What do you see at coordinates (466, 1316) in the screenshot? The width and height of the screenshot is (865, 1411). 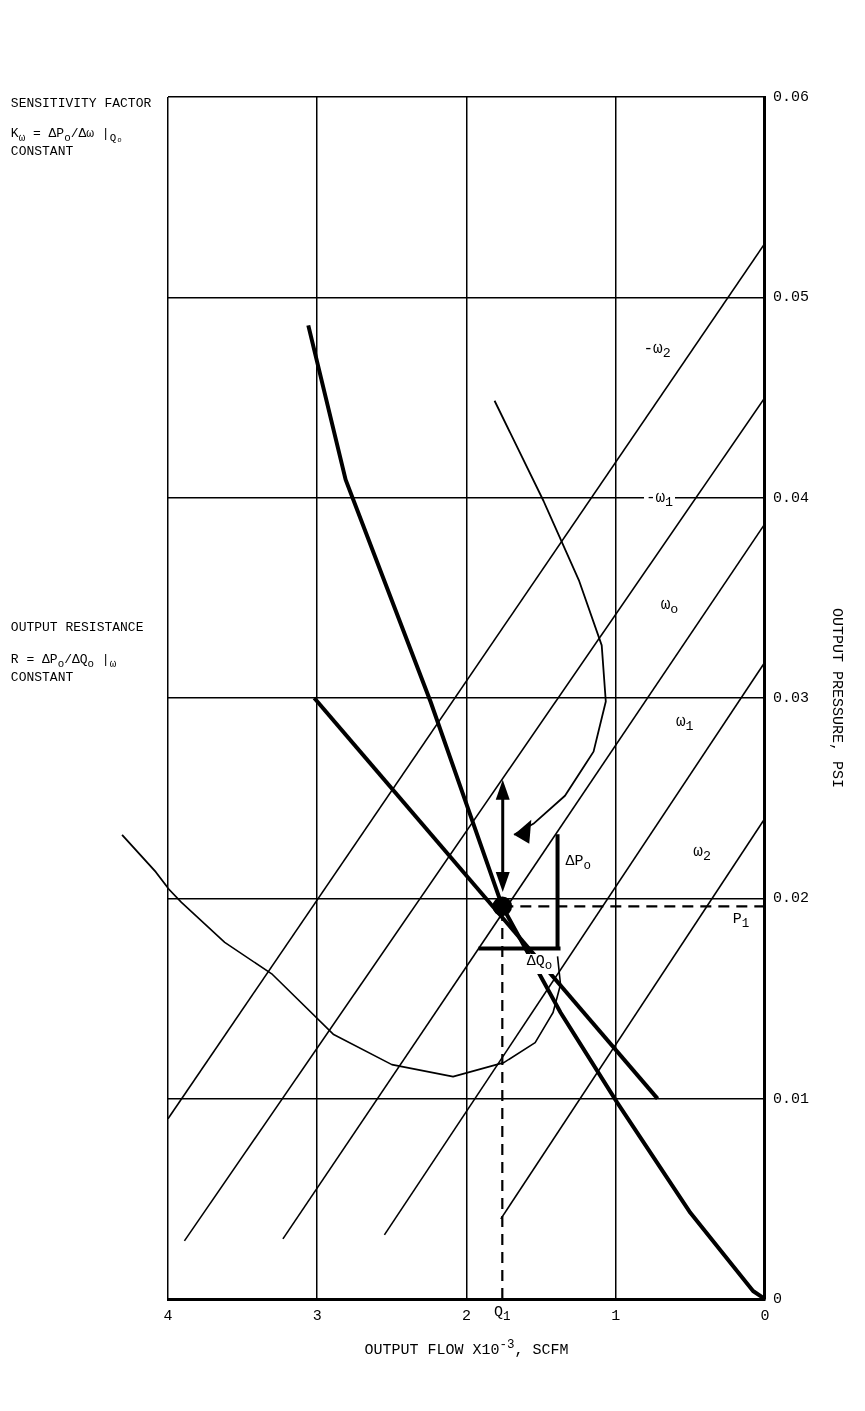 I see `x-tick-label: 2` at bounding box center [466, 1316].